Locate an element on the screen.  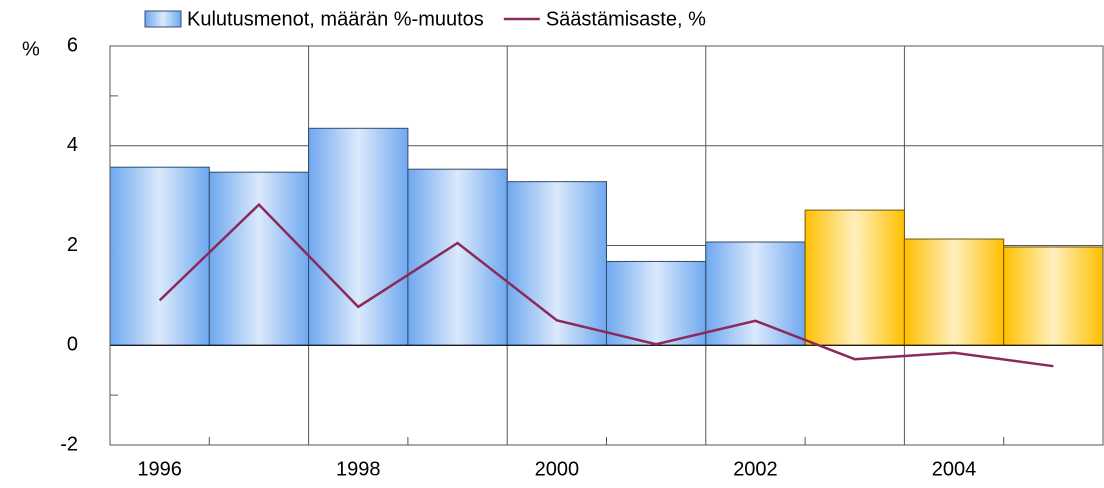
x-tick-label: 2000 is located at coordinates (557, 469).